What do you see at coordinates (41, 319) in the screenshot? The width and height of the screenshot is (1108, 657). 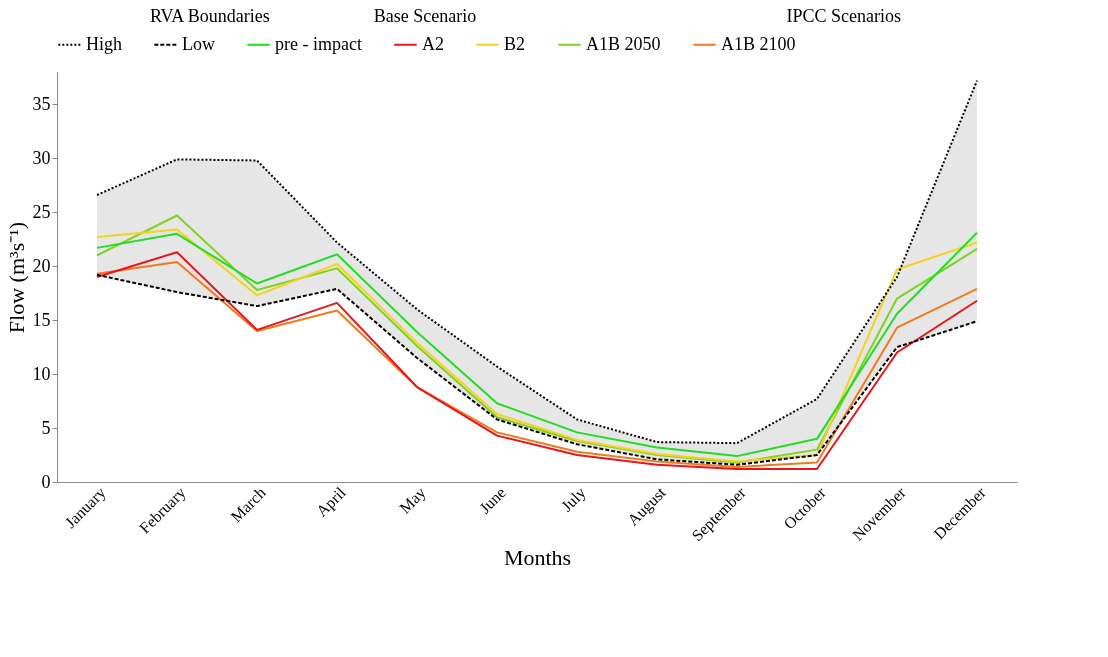 I see `y-tick-label: 15` at bounding box center [41, 319].